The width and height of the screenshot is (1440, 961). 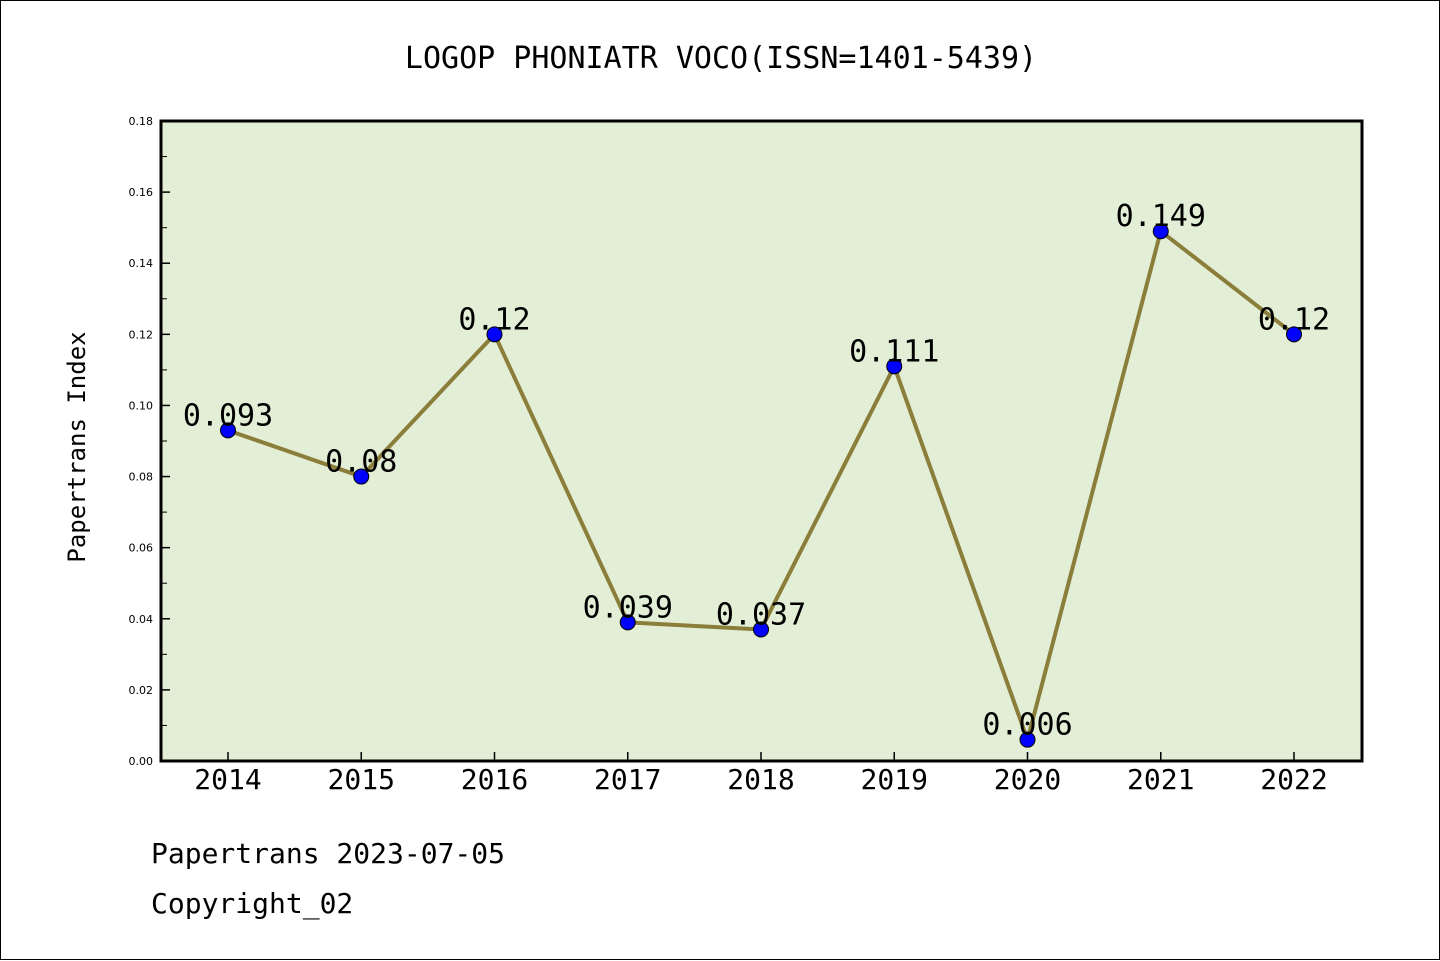 What do you see at coordinates (628, 607) in the screenshot?
I see `data-label: 0.039` at bounding box center [628, 607].